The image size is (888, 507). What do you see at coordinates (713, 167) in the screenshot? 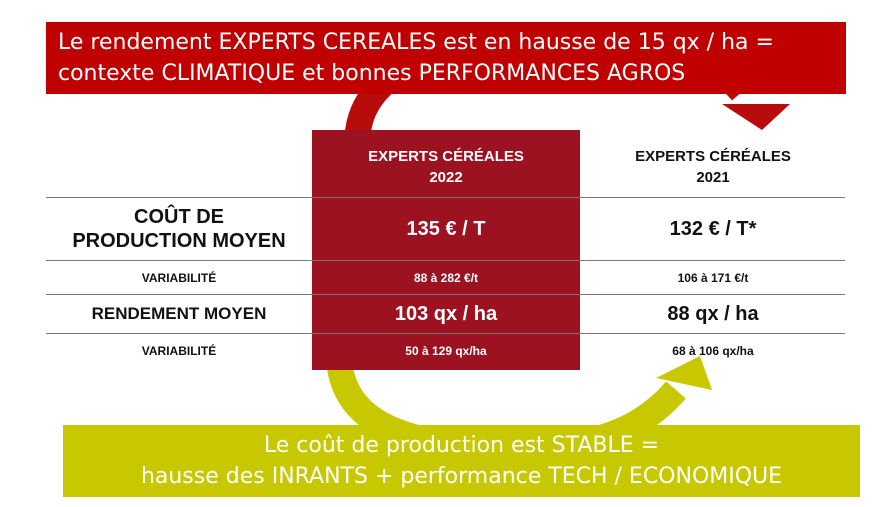
I see `column-header-2021: EXPERTS CÉRÉALES 2021` at bounding box center [713, 167].